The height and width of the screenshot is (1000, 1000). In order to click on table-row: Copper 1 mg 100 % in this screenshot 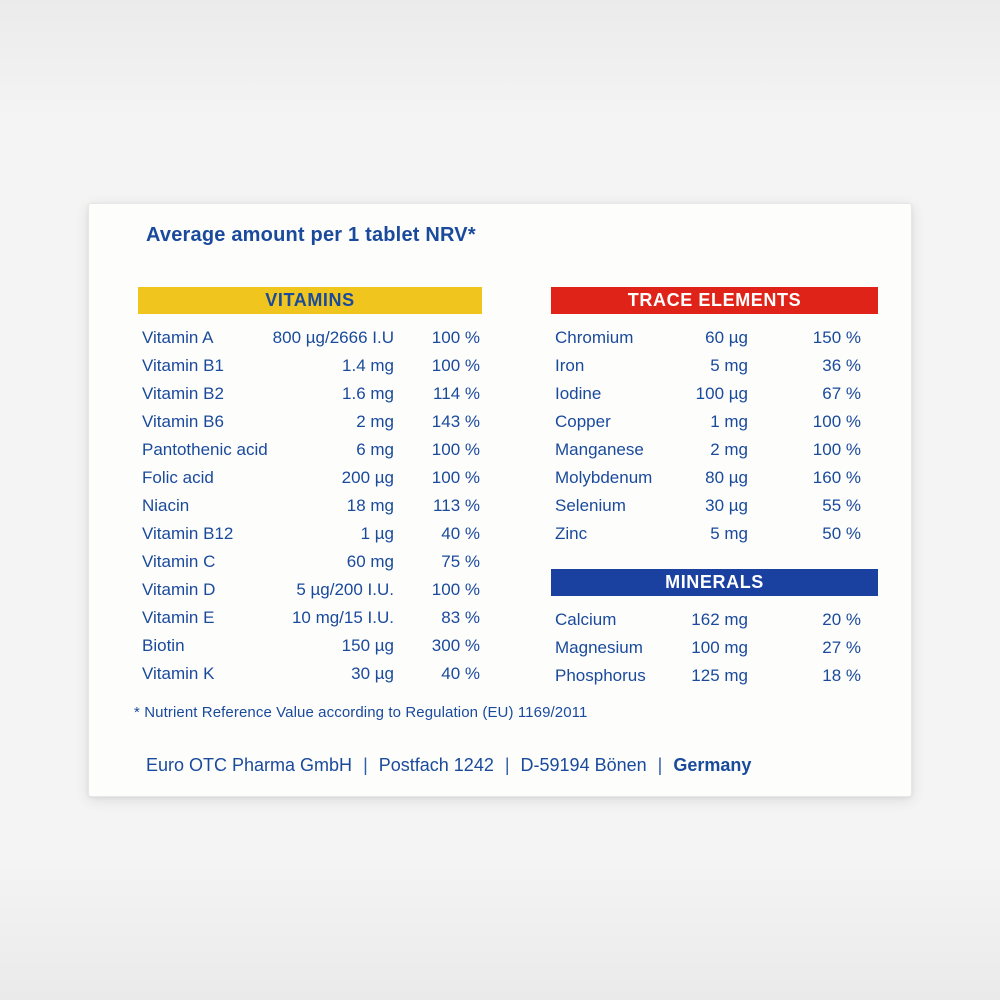, I will do `click(714, 422)`.